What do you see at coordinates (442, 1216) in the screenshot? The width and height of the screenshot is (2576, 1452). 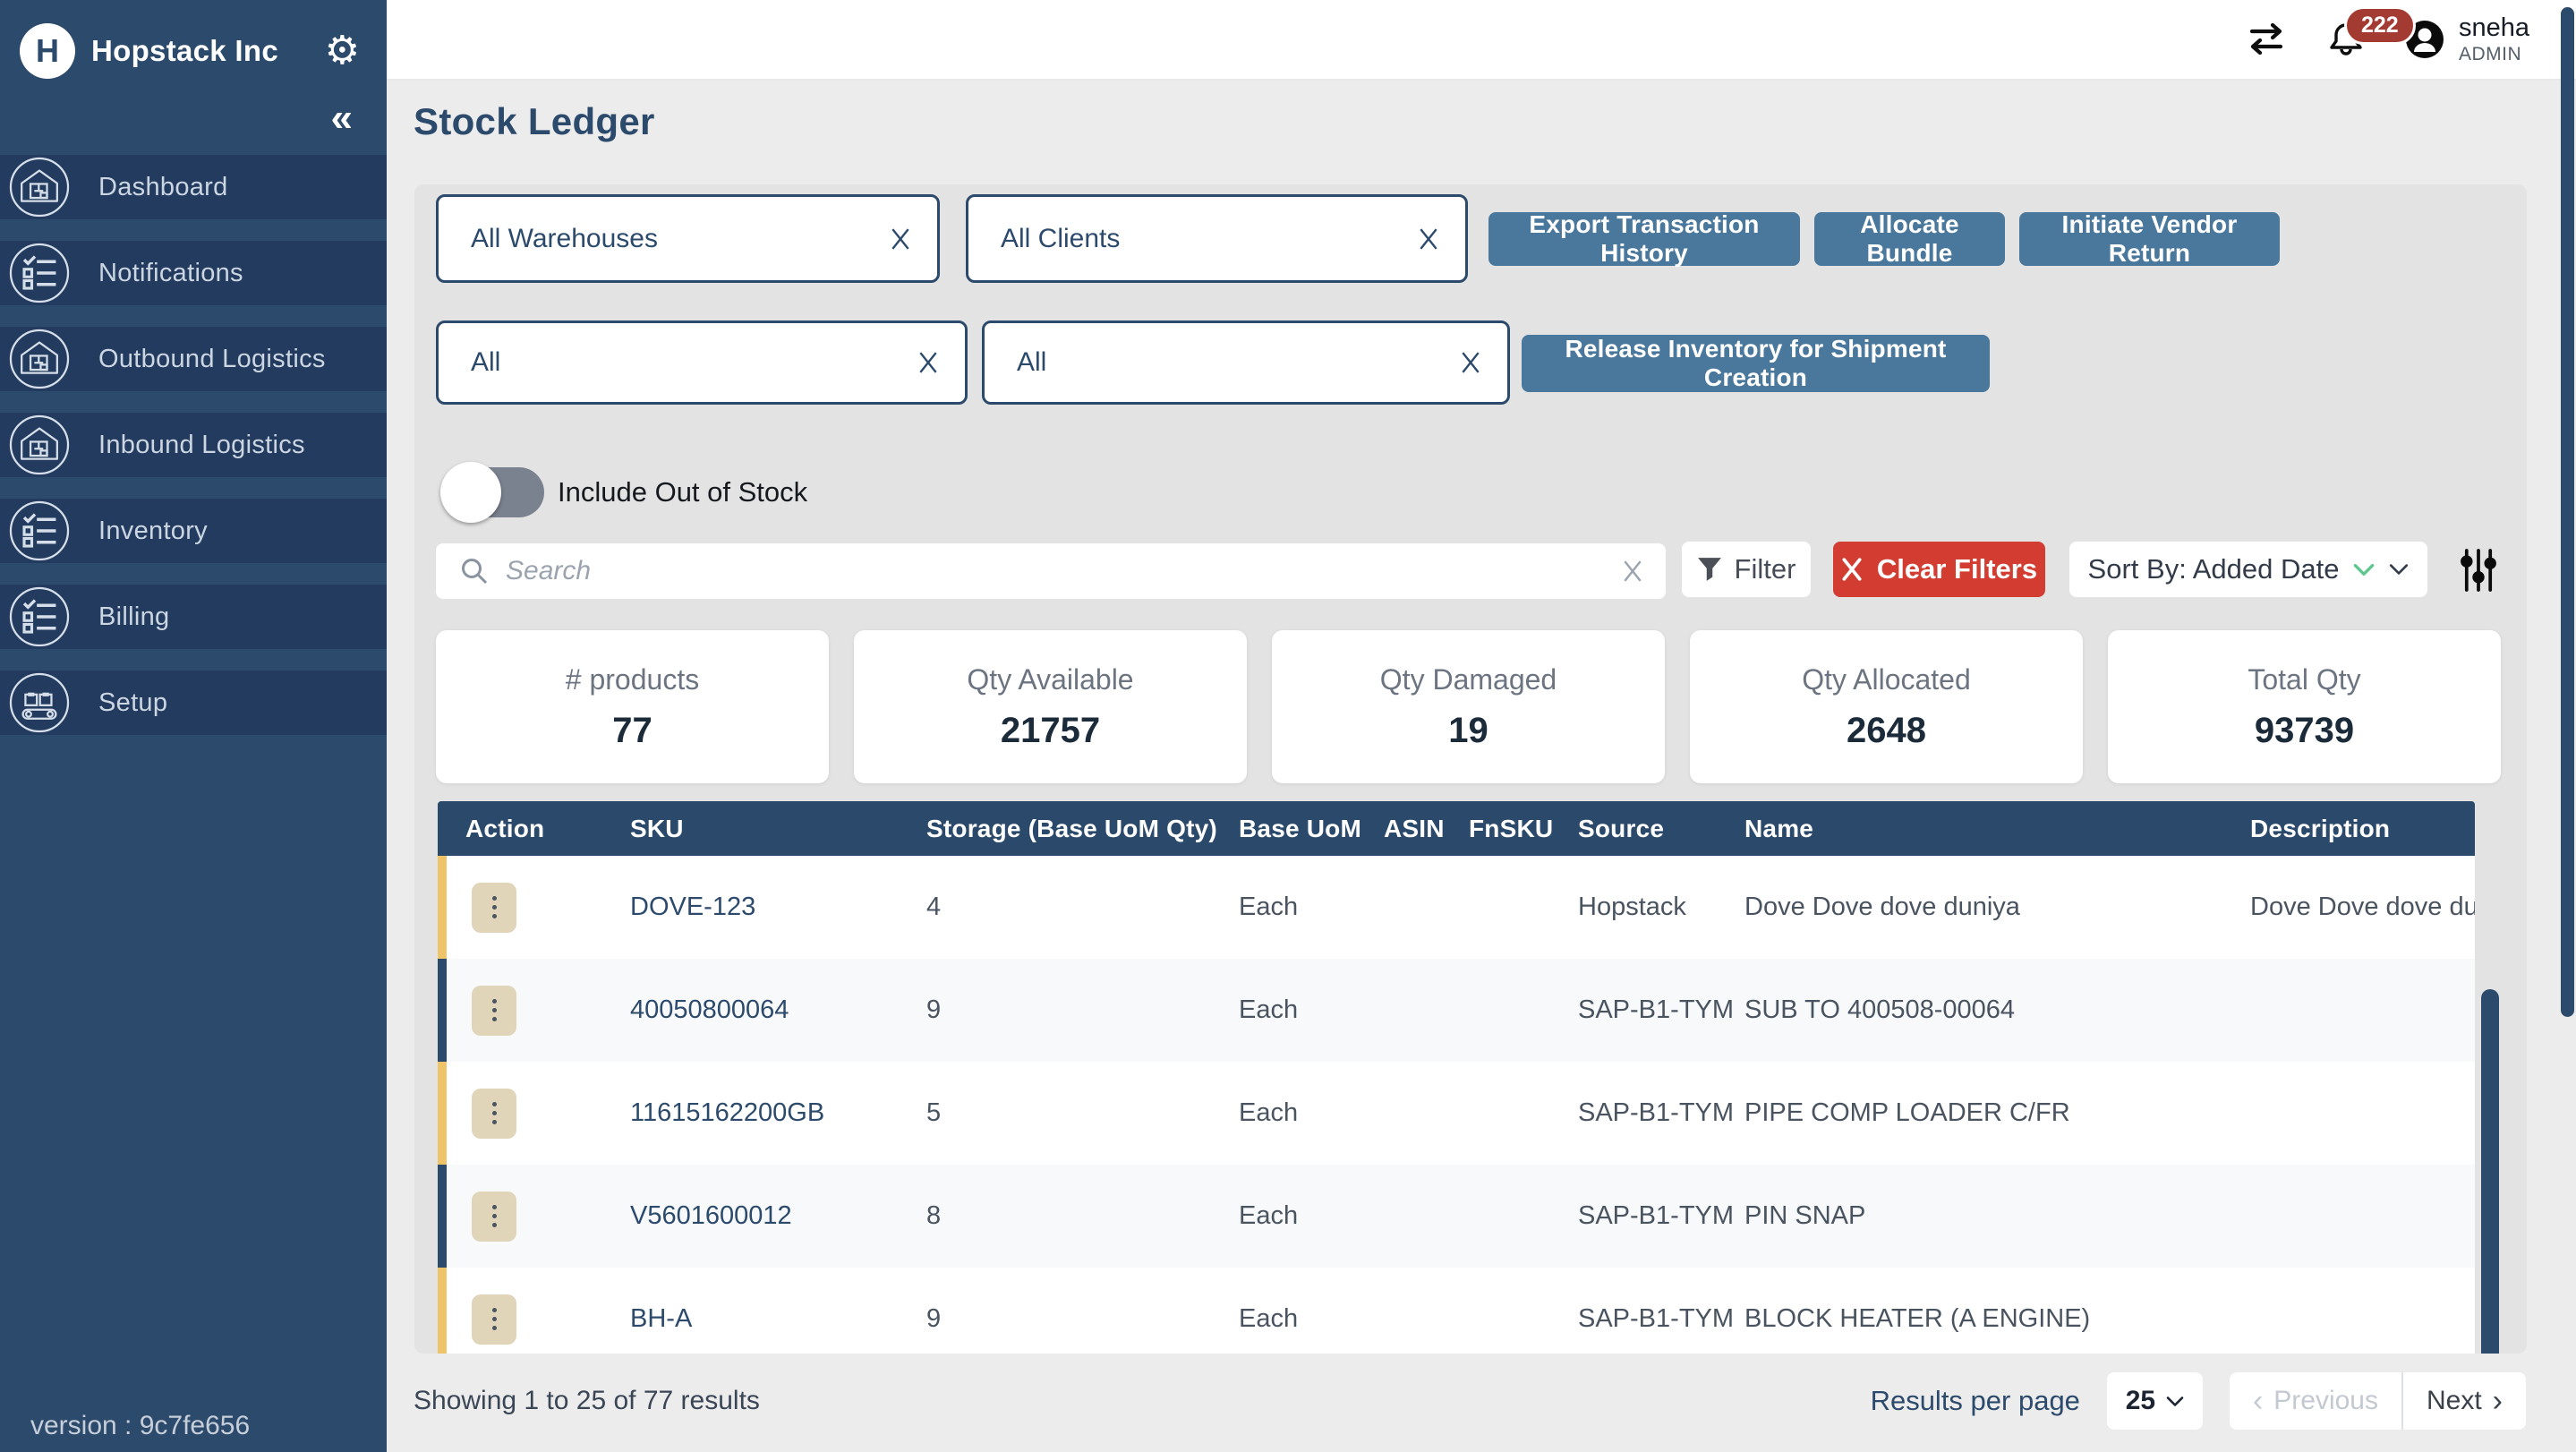 I see `row-accent-bar` at bounding box center [442, 1216].